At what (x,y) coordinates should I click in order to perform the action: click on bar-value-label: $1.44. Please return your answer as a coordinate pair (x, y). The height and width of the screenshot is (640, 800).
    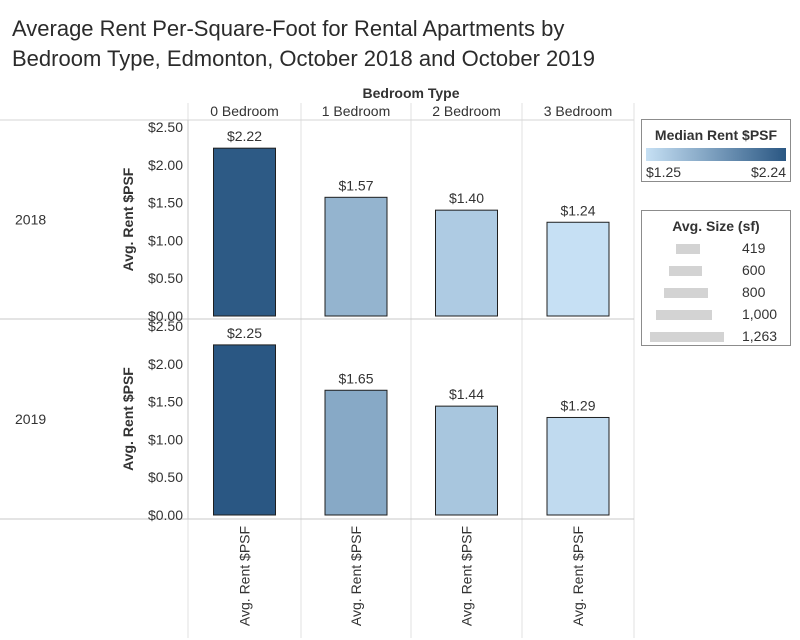
    Looking at the image, I should click on (466, 394).